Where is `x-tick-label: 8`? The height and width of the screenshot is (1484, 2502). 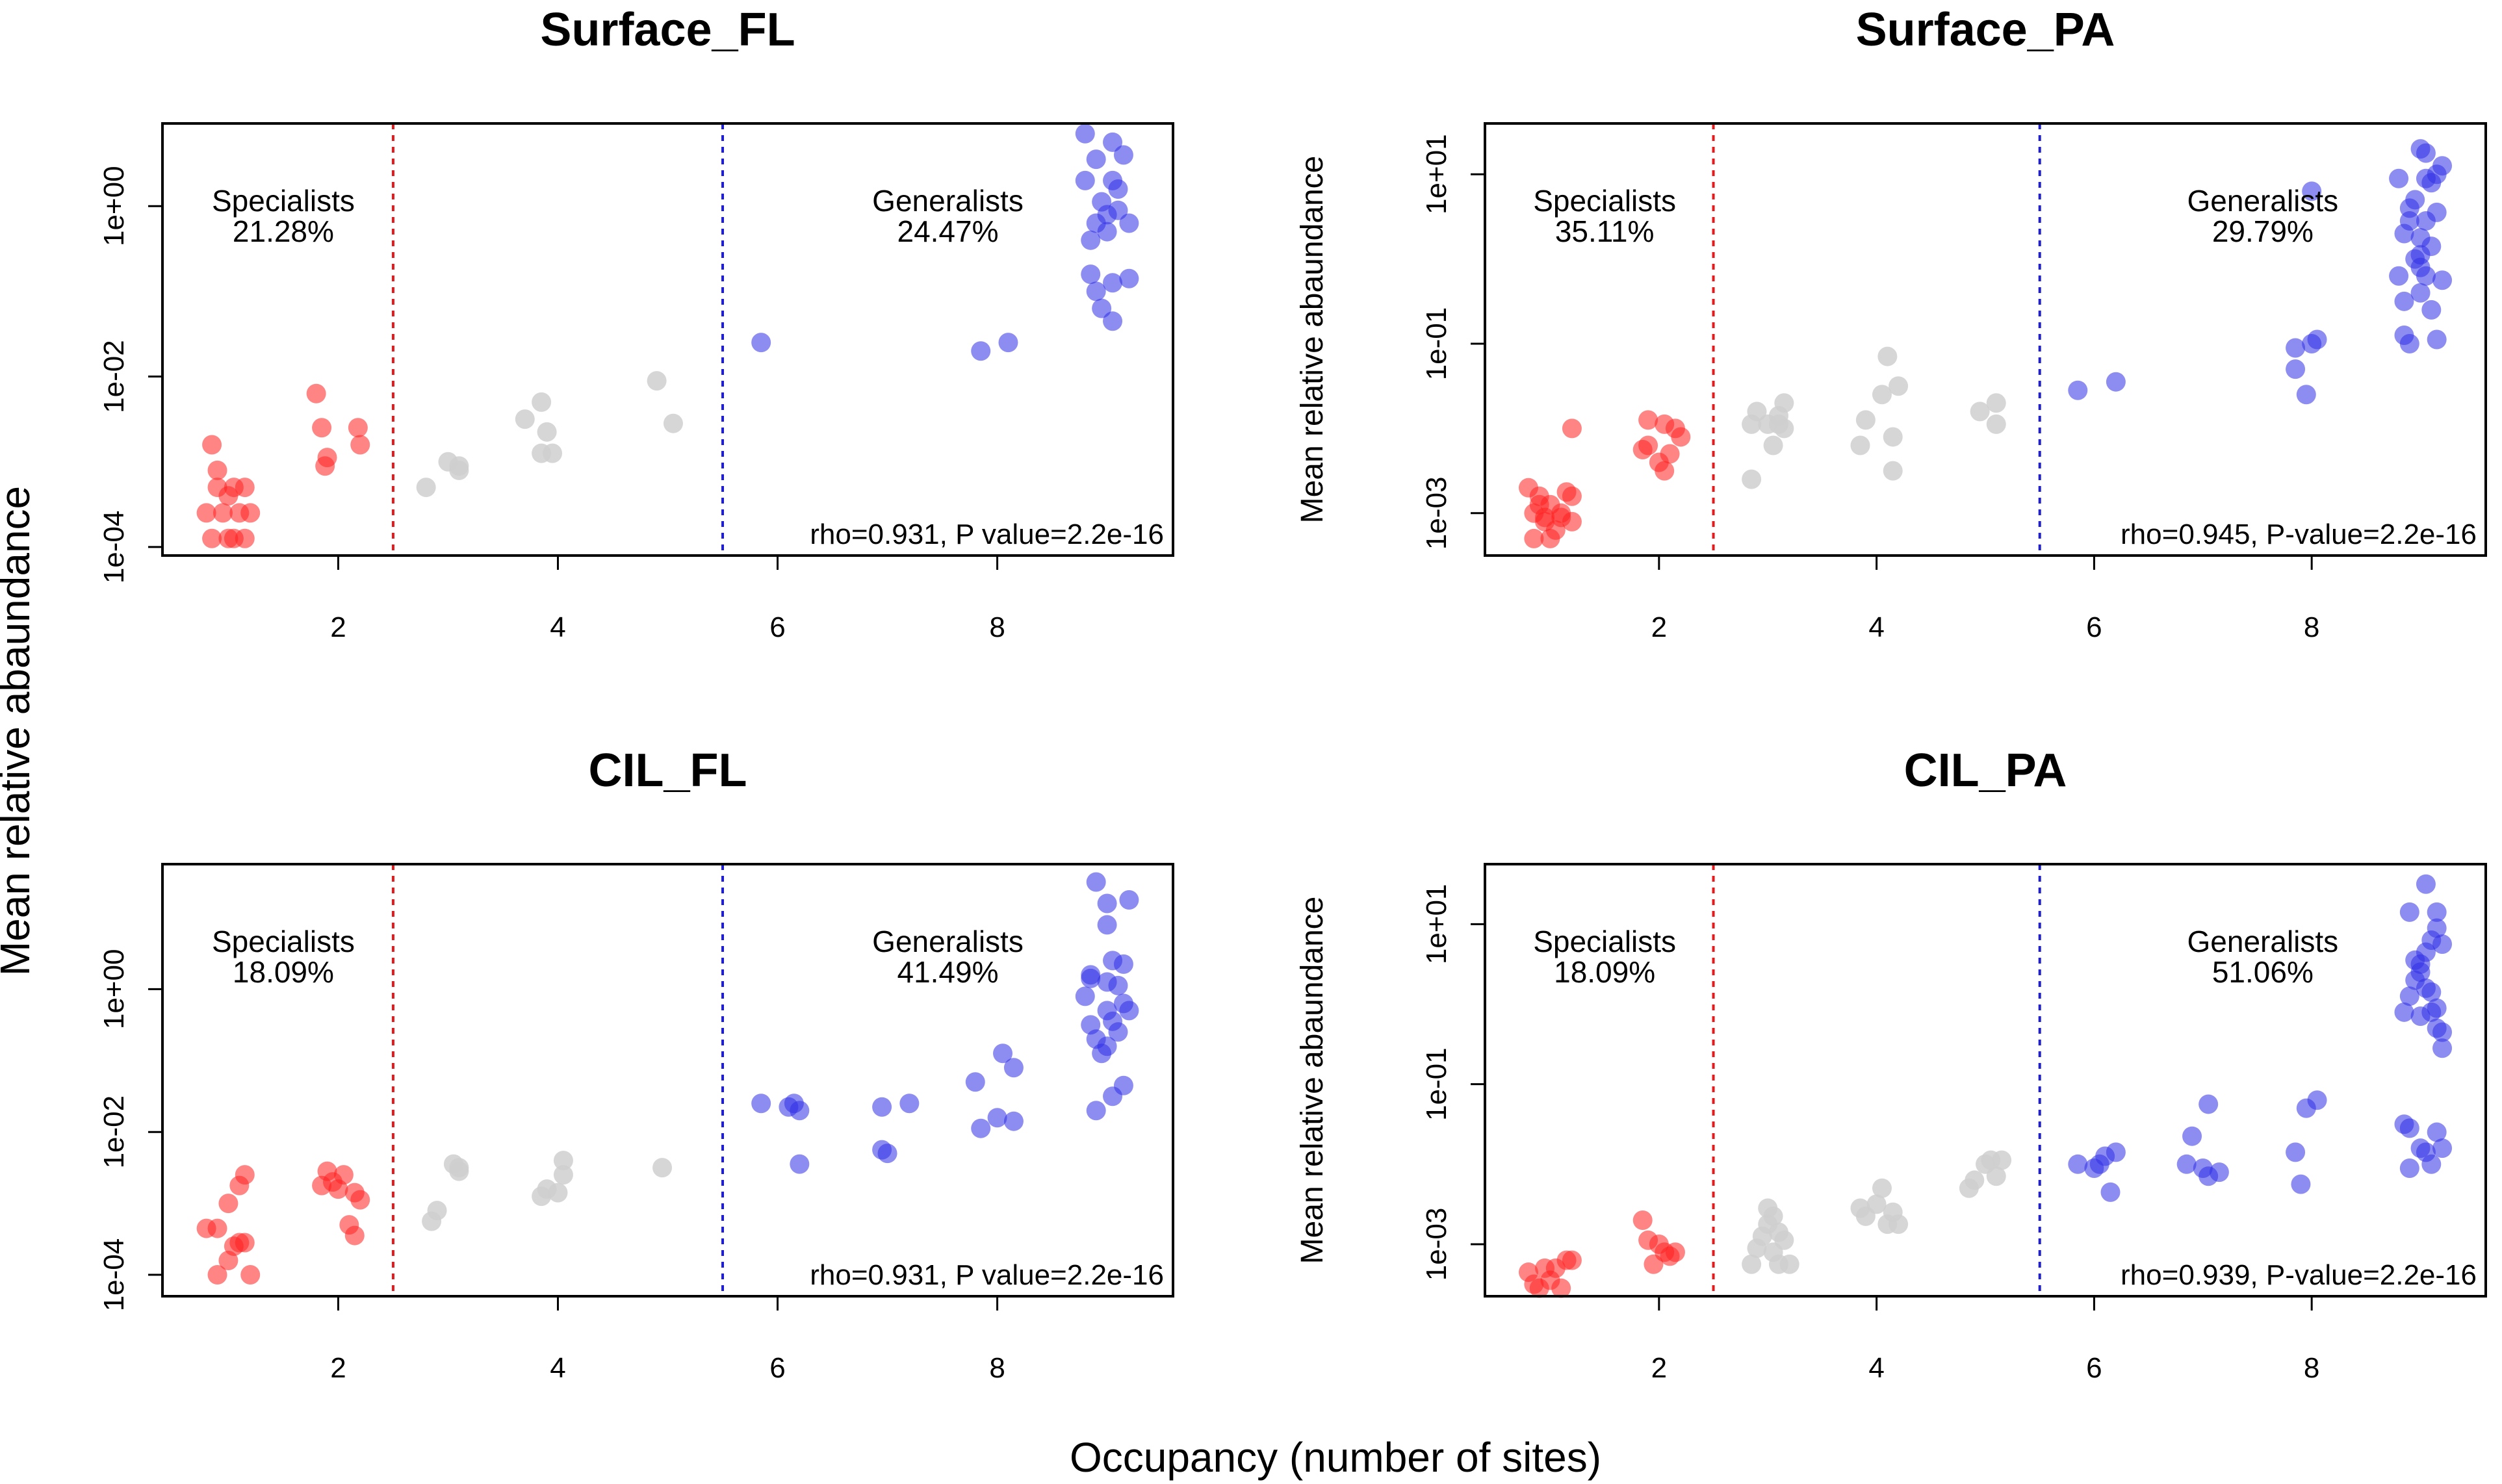 x-tick-label: 8 is located at coordinates (997, 1368).